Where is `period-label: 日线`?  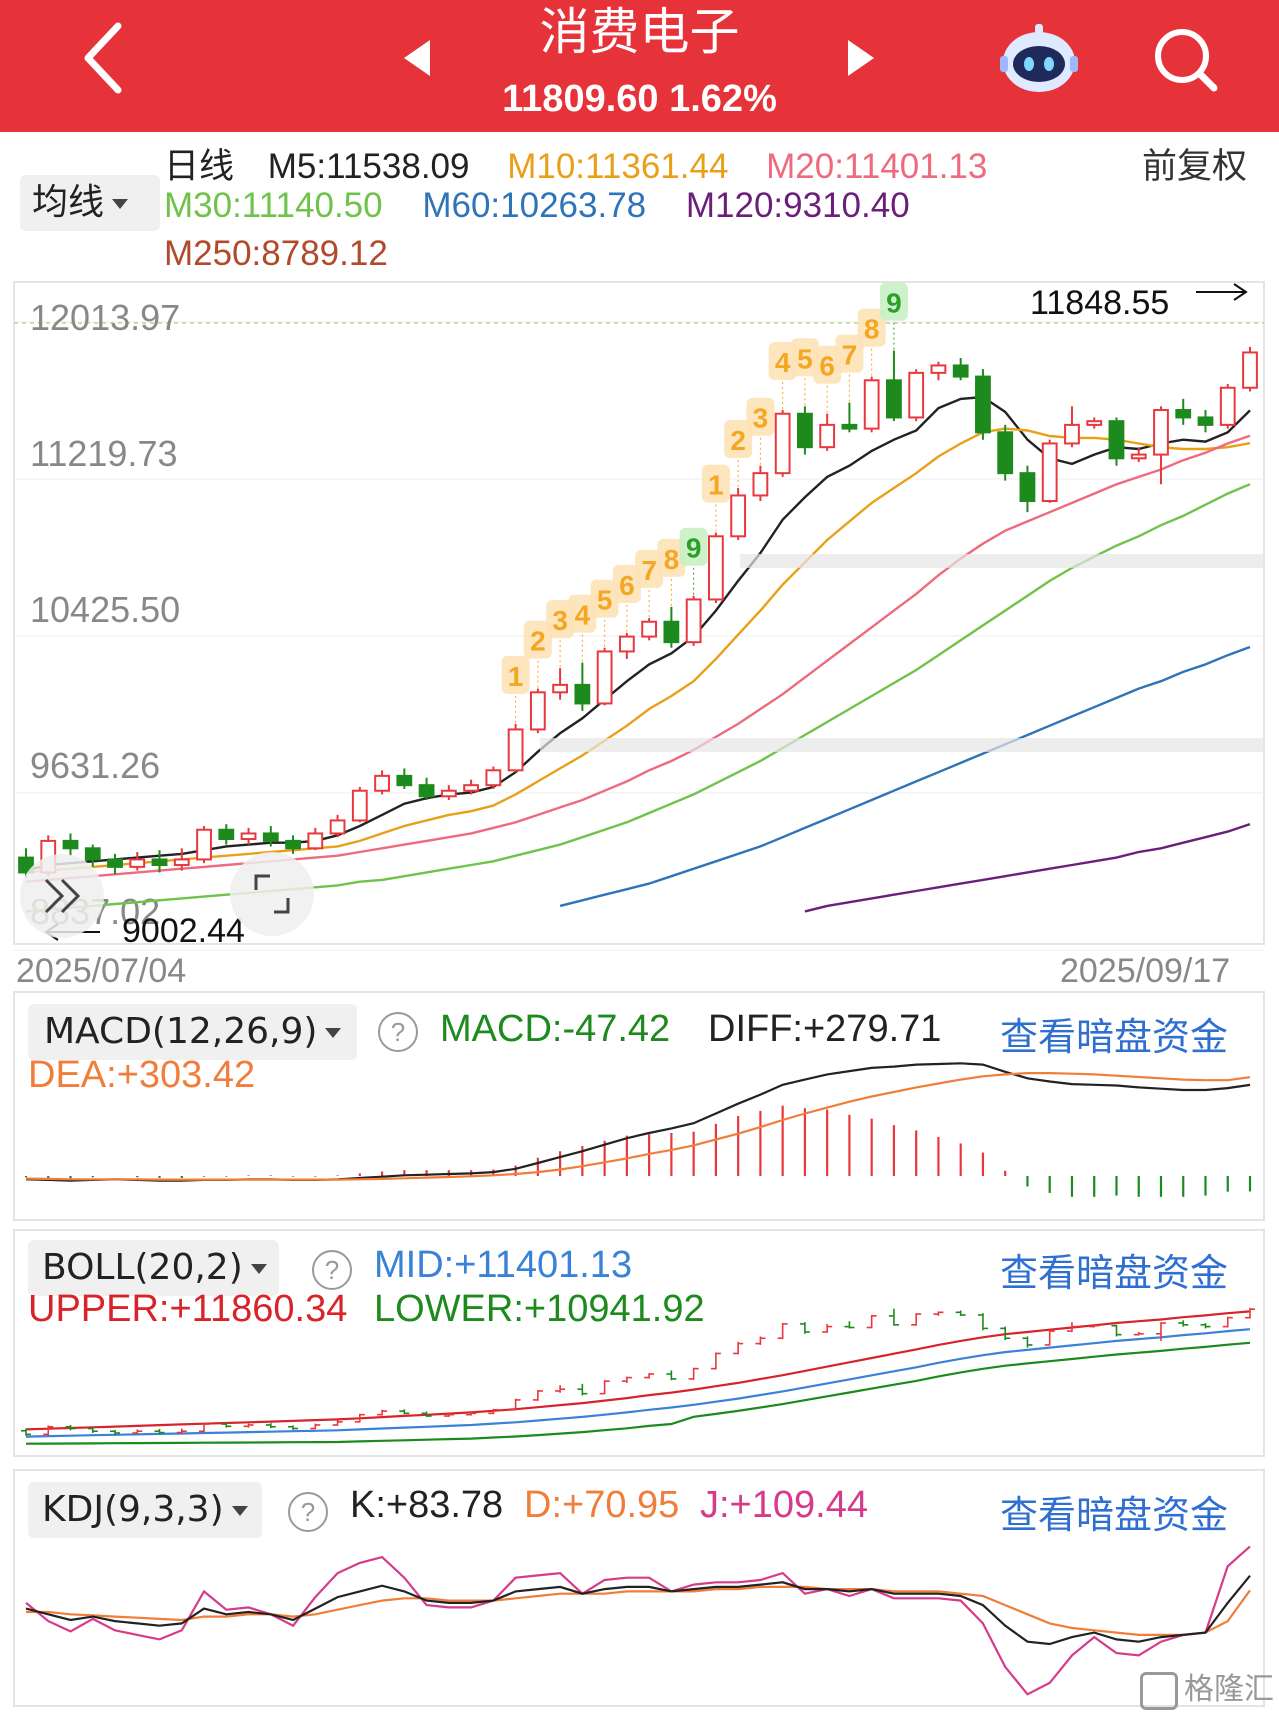 period-label: 日线 is located at coordinates (199, 166).